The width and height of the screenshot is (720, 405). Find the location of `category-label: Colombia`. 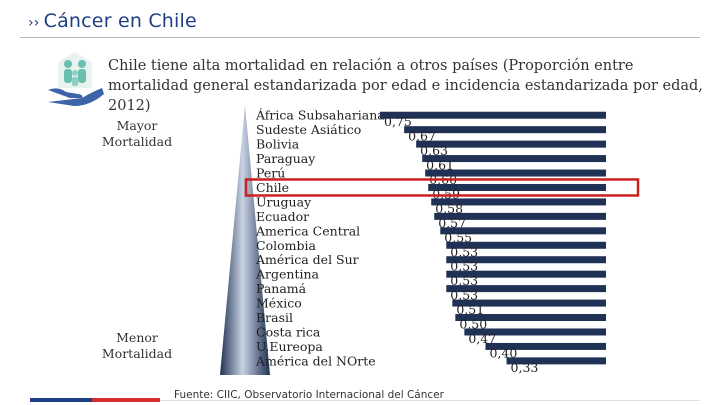

category-label: Colombia is located at coordinates (286, 245).